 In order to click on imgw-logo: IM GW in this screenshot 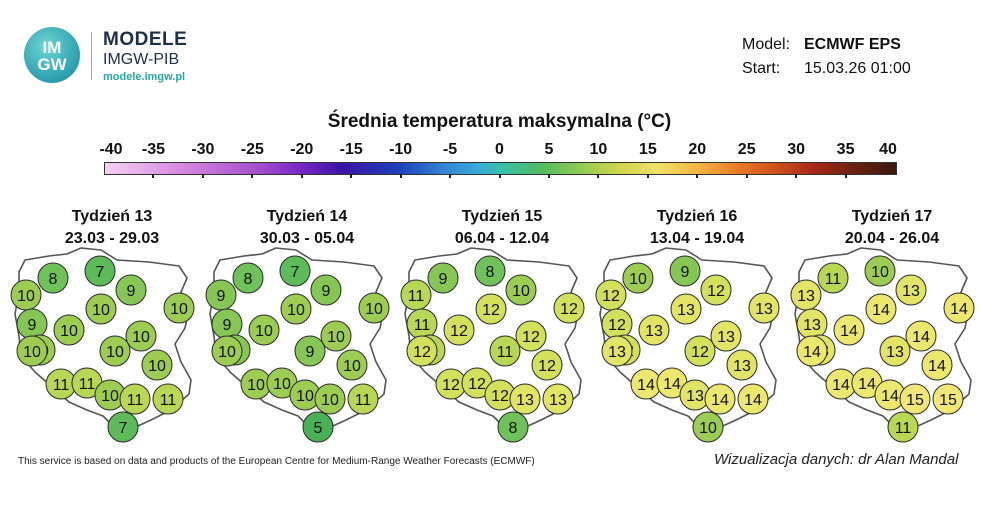, I will do `click(52, 55)`.